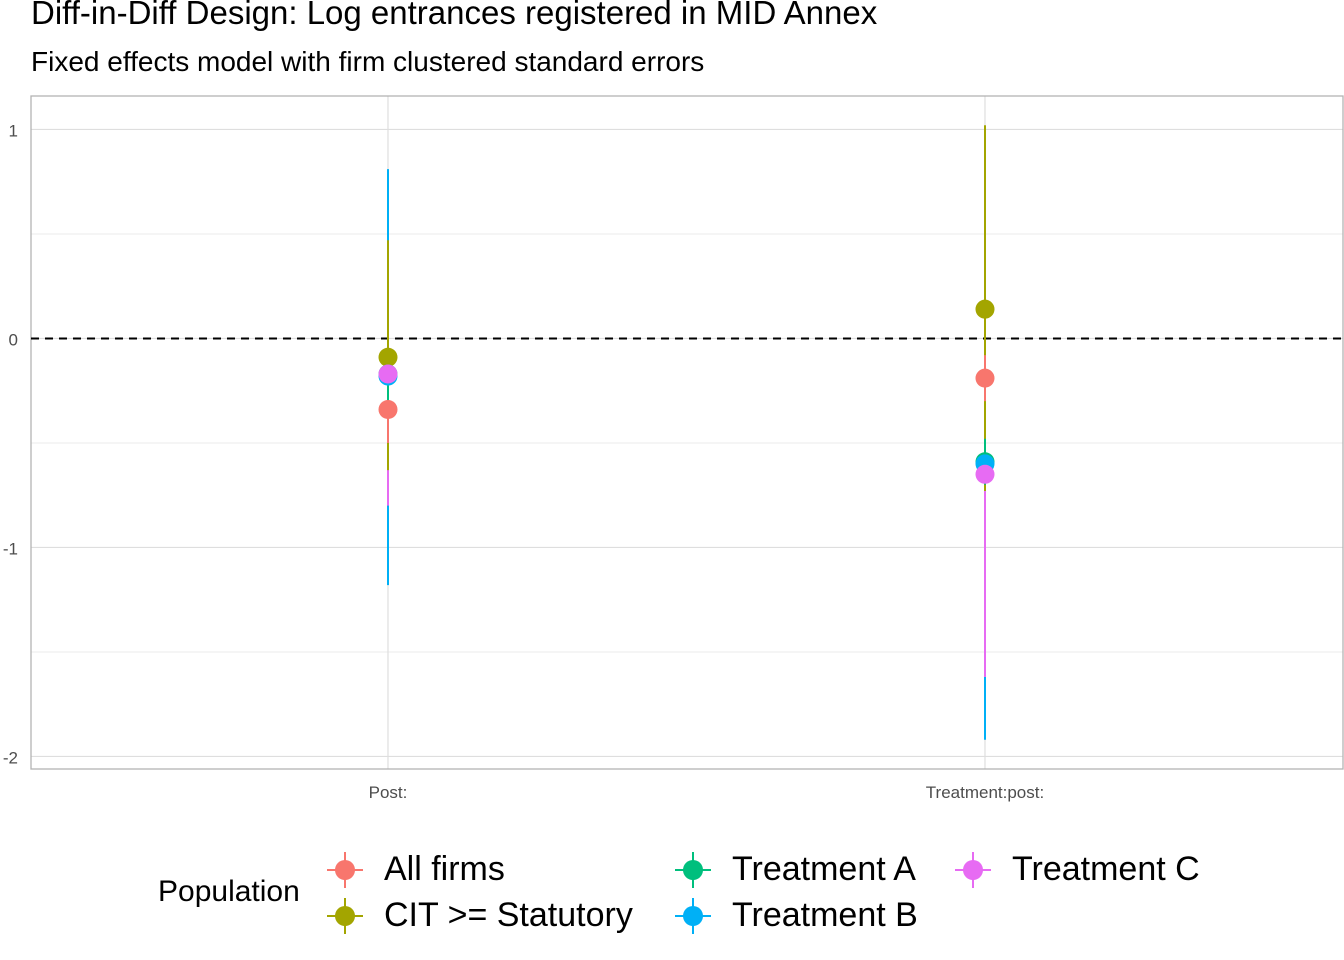  I want to click on y-tick-label: -2, so click(10, 757).